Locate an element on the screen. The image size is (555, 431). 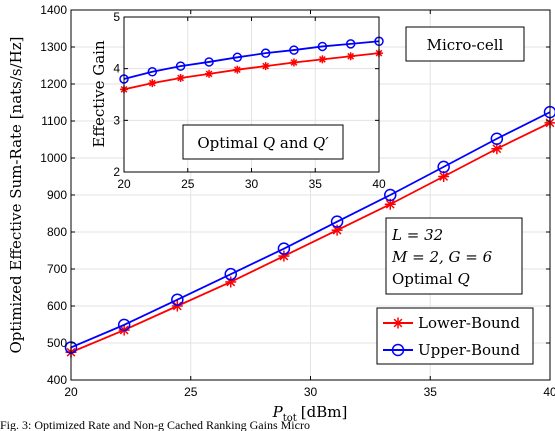
legend-box is located at coordinates (455, 336).